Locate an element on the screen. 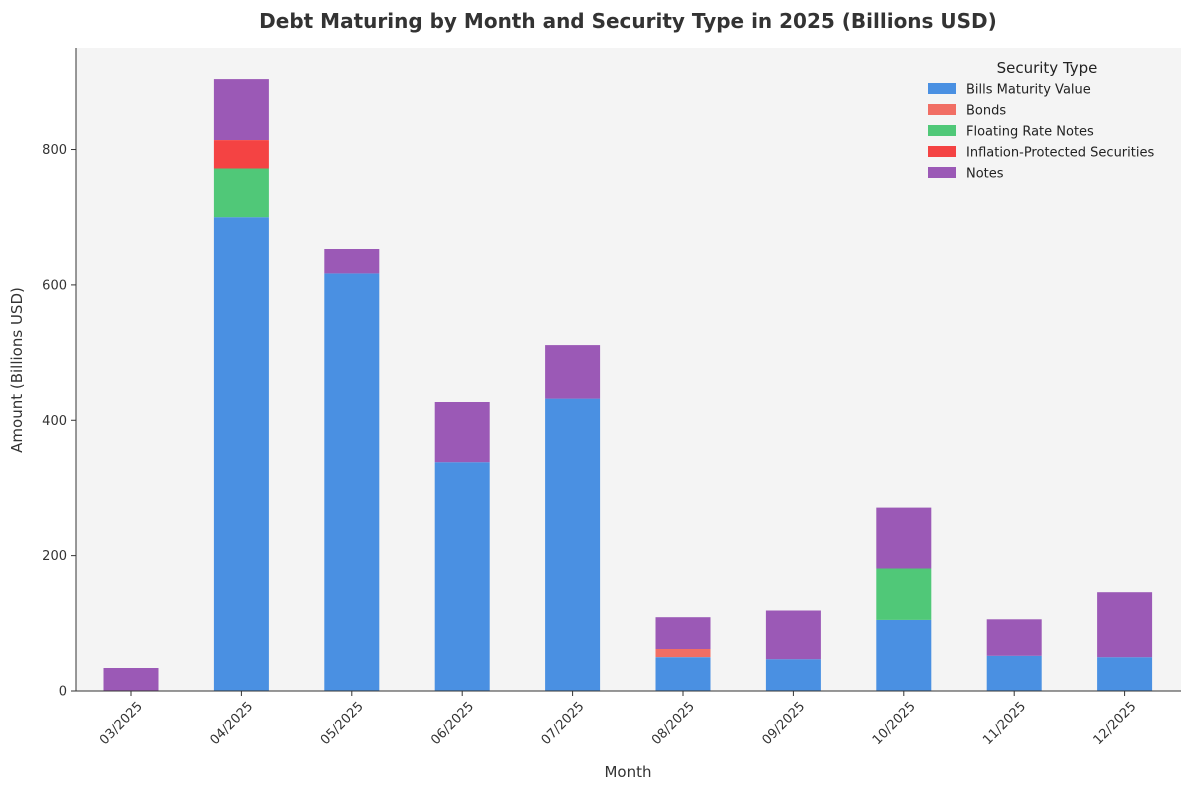 The width and height of the screenshot is (1189, 790). x-tick-label: 06/2025 is located at coordinates (452, 723).